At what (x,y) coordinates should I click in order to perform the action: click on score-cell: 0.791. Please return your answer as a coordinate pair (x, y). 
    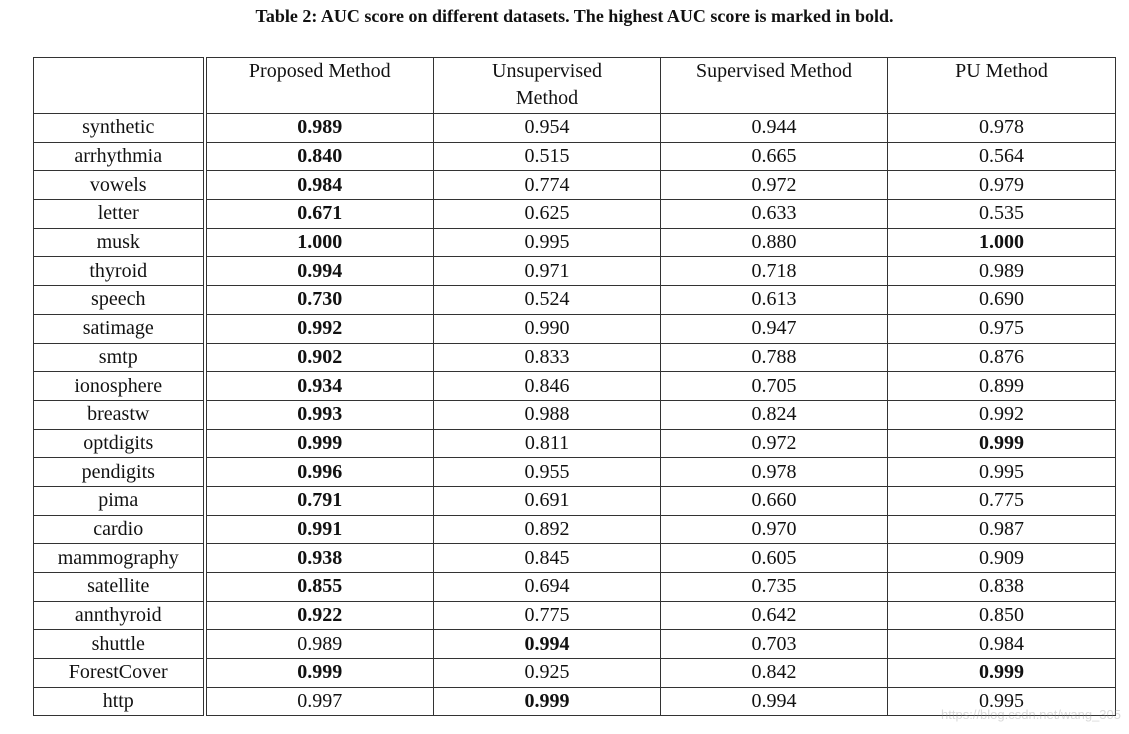
    Looking at the image, I should click on (319, 500).